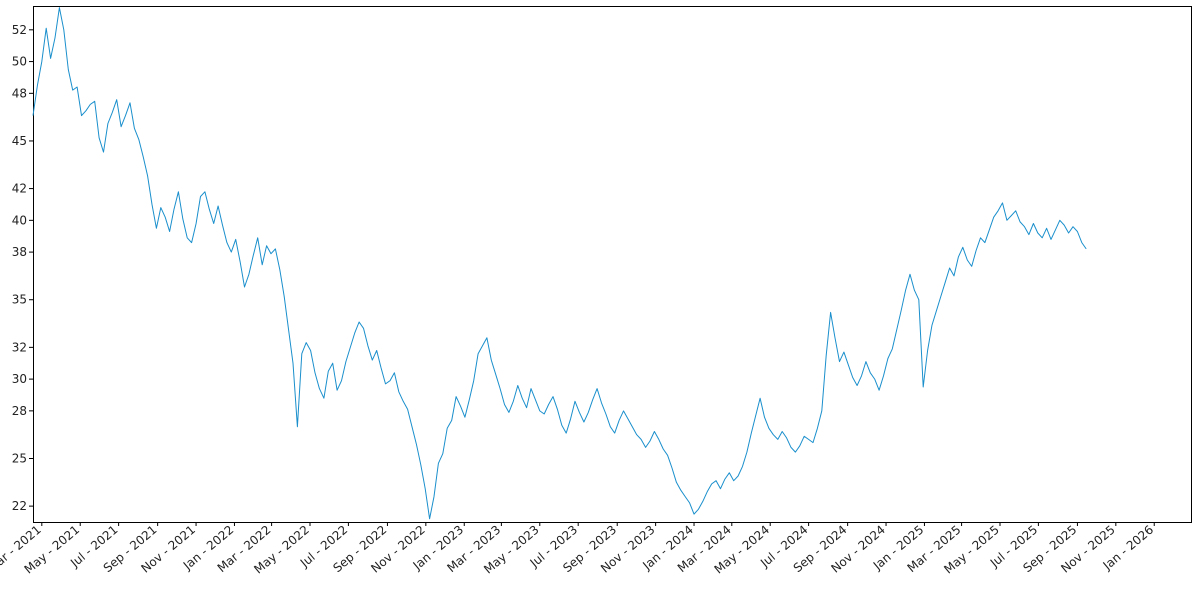 This screenshot has height=600, width=1200. What do you see at coordinates (19, 220) in the screenshot?
I see `y-tick-label: 40` at bounding box center [19, 220].